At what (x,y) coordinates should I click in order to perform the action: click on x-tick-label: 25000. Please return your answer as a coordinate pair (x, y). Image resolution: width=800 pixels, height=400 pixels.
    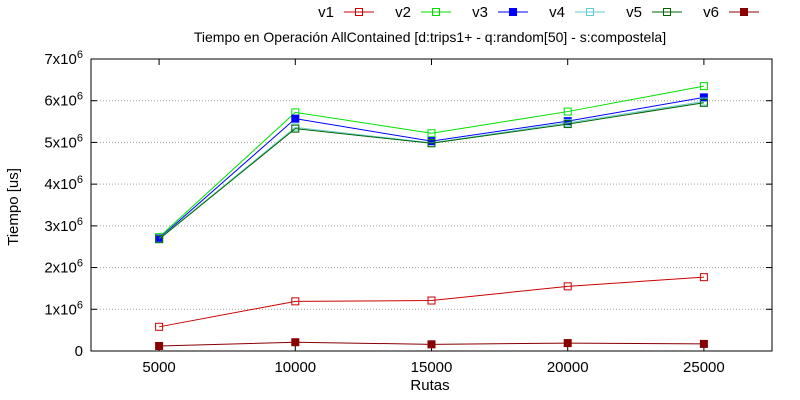
    Looking at the image, I should click on (704, 367).